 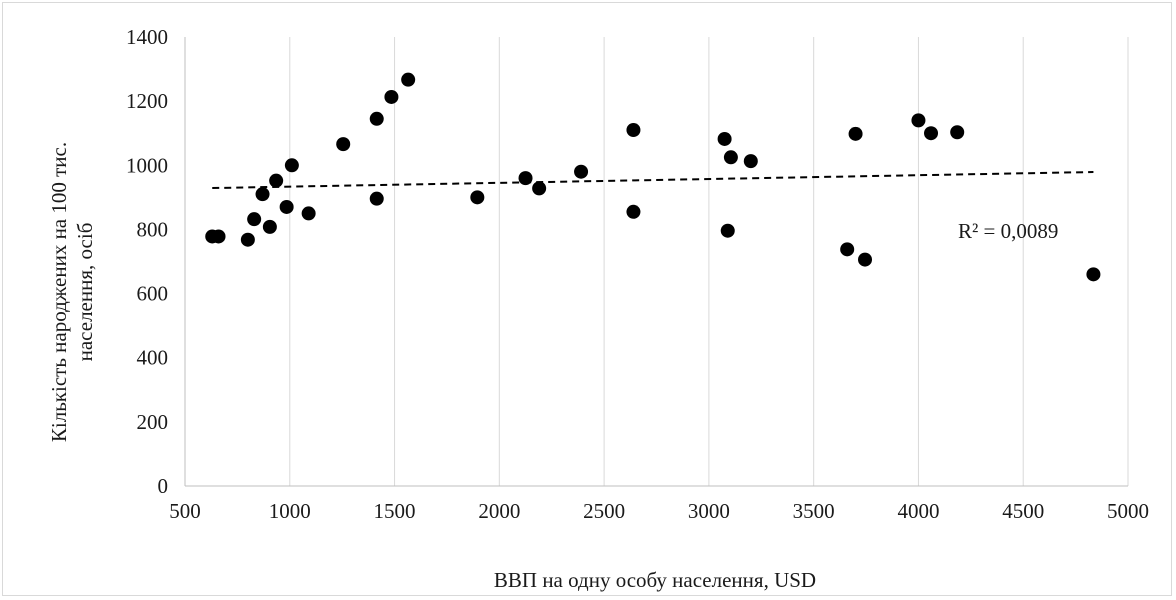 What do you see at coordinates (814, 511) in the screenshot?
I see `x-tick-label: 3500` at bounding box center [814, 511].